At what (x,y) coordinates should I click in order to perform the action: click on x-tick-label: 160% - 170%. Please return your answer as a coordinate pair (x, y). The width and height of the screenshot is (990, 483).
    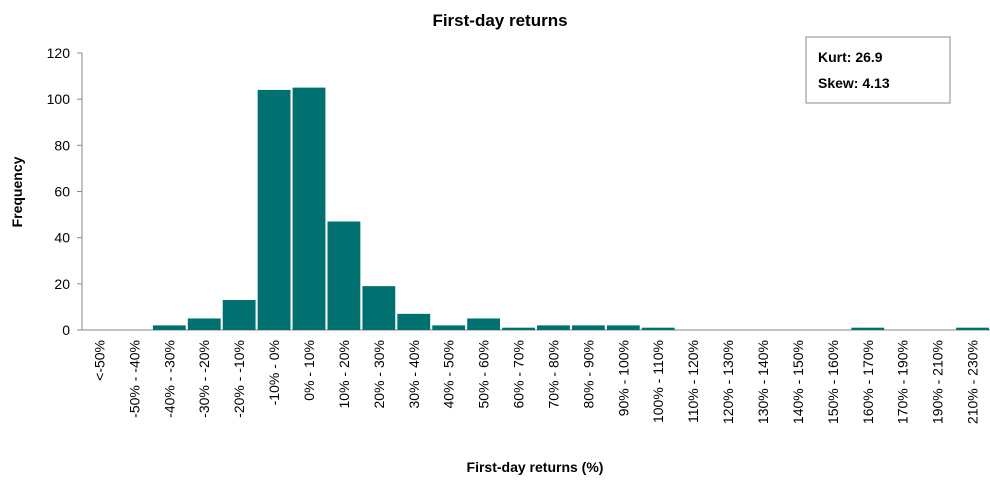
    Looking at the image, I should click on (868, 382).